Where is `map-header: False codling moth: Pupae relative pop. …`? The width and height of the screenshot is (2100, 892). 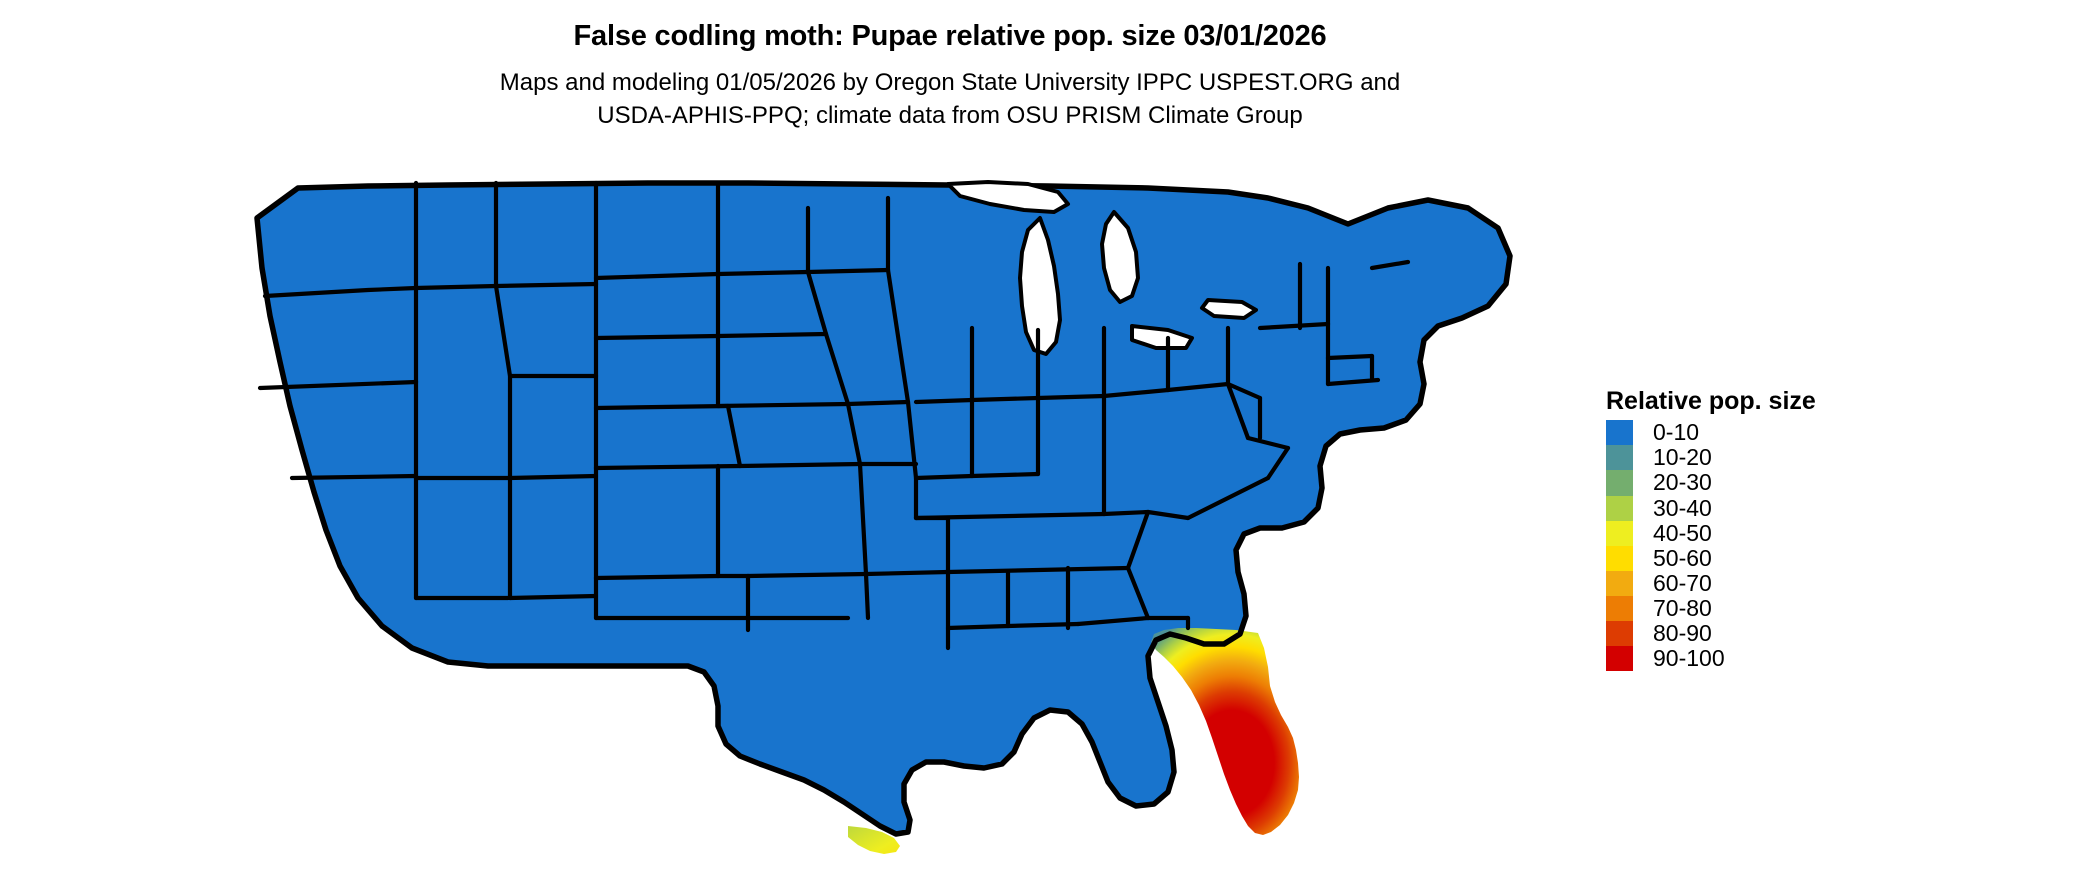
map-header: False codling moth: Pupae relative pop. … is located at coordinates (950, 66).